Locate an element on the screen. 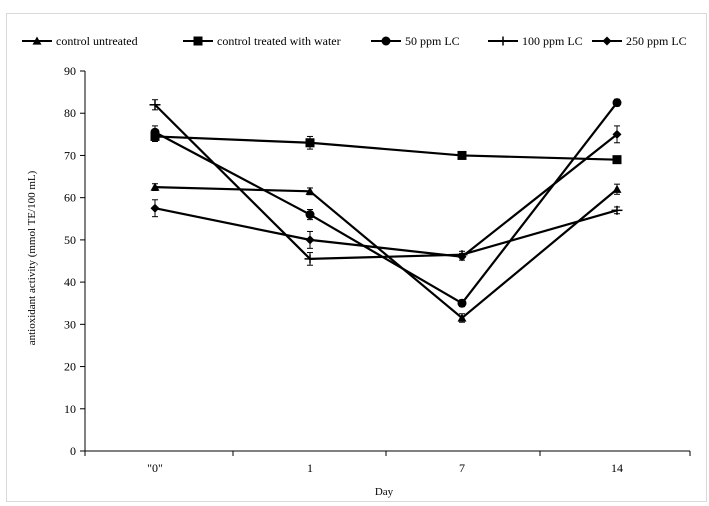 The image size is (709, 506). x-tick-label: 1 is located at coordinates (310, 468).